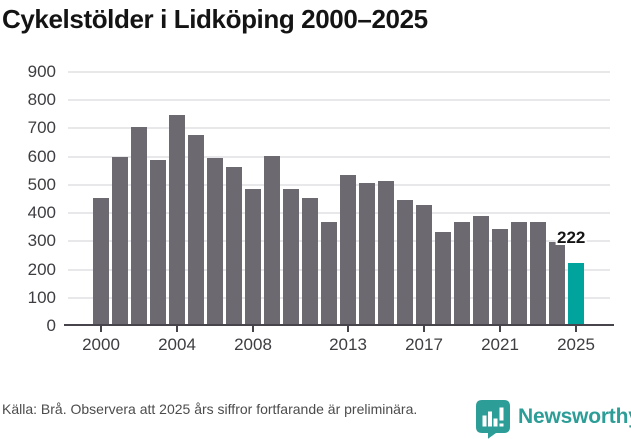 The image size is (631, 439). What do you see at coordinates (538, 274) in the screenshot?
I see `bar-2023` at bounding box center [538, 274].